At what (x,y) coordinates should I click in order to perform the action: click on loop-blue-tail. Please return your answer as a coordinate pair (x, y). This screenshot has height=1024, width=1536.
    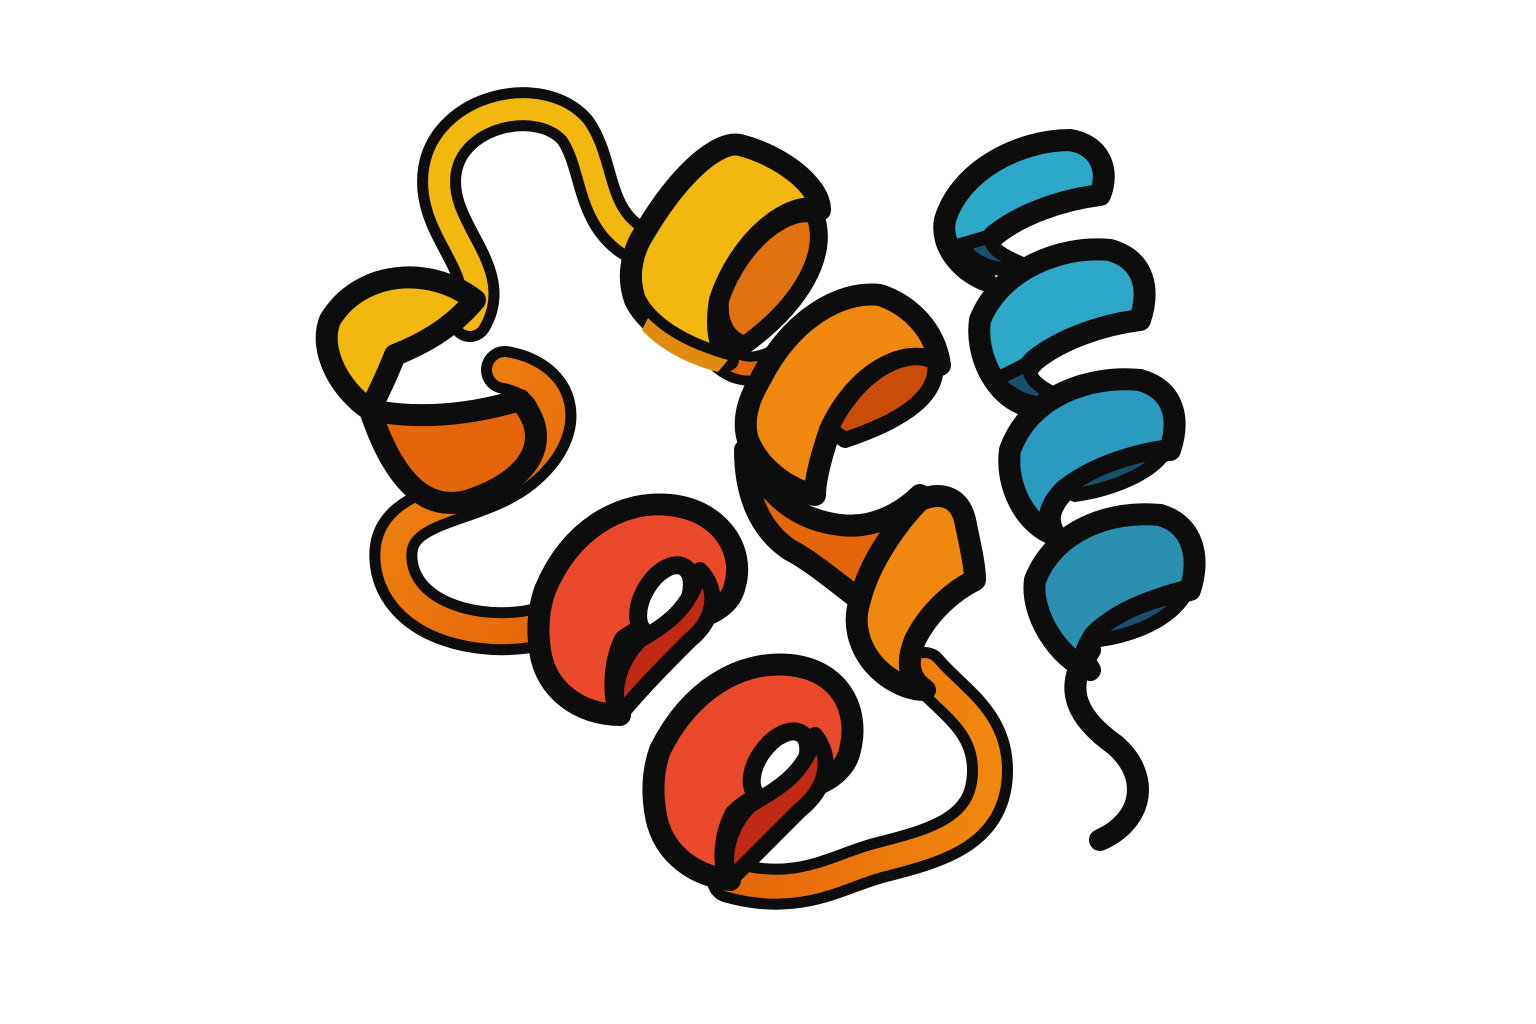
    Looking at the image, I should click on (1106, 745).